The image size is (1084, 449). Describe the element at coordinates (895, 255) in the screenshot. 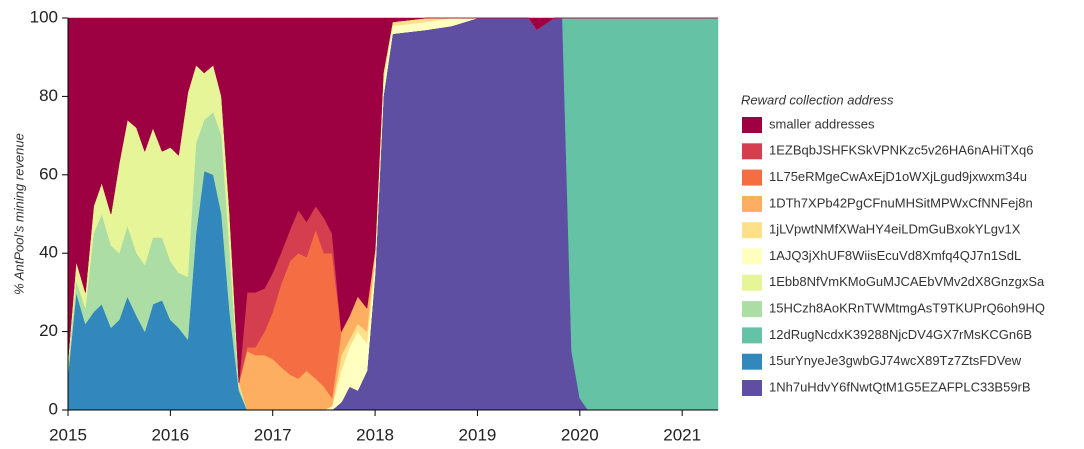

I see `legend-label: 1AJQ3jXhUF8WiisEcuVd8Xmfq4QJ7n1SdL` at that location.